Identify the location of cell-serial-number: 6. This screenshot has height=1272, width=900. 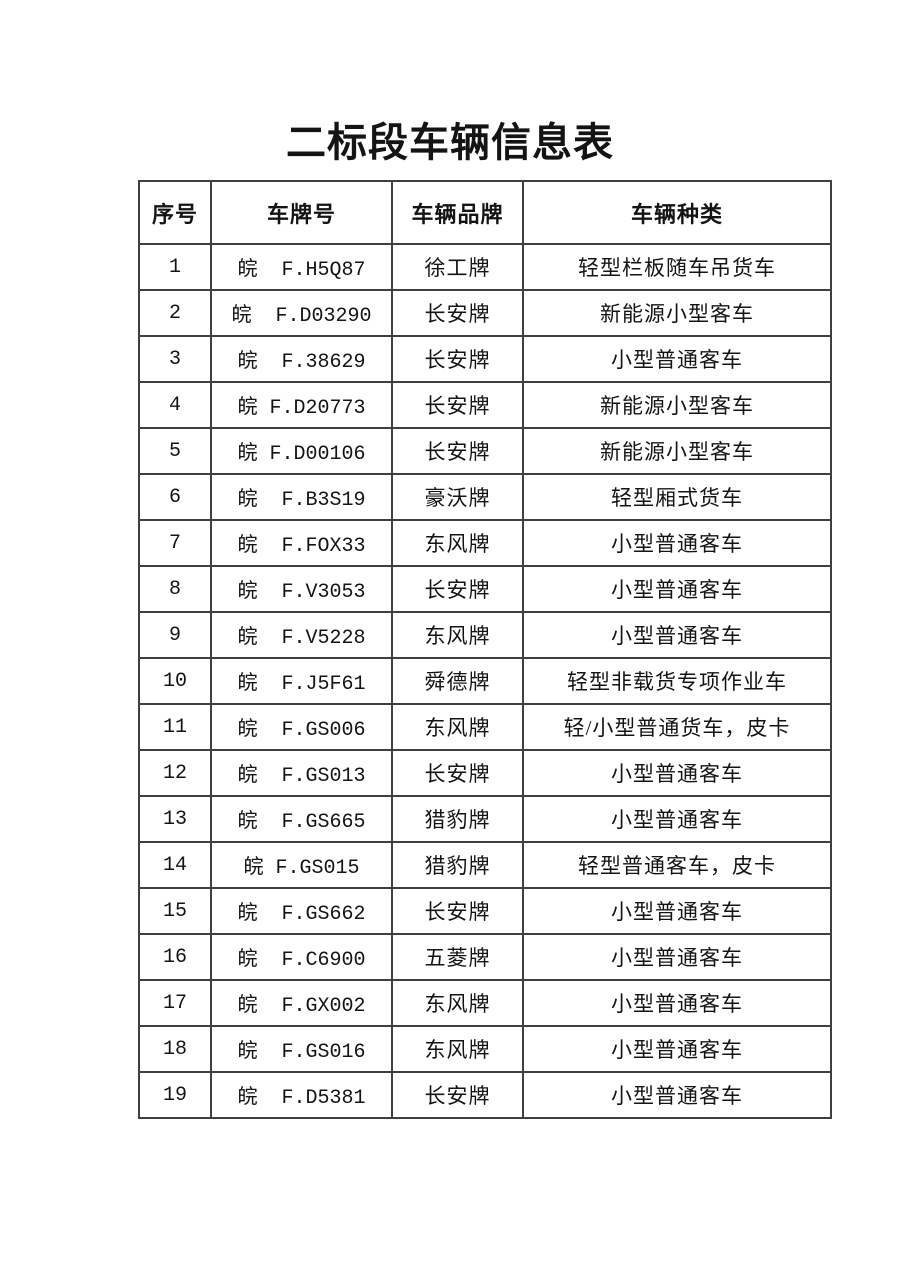
(175, 497).